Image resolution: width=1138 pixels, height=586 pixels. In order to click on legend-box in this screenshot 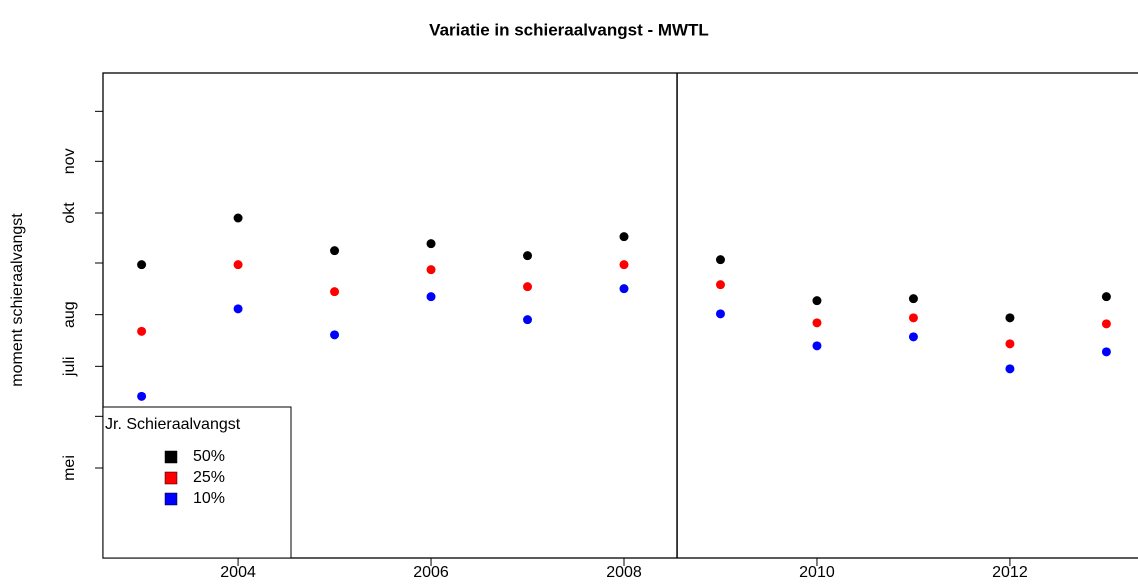, I will do `click(197, 482)`.